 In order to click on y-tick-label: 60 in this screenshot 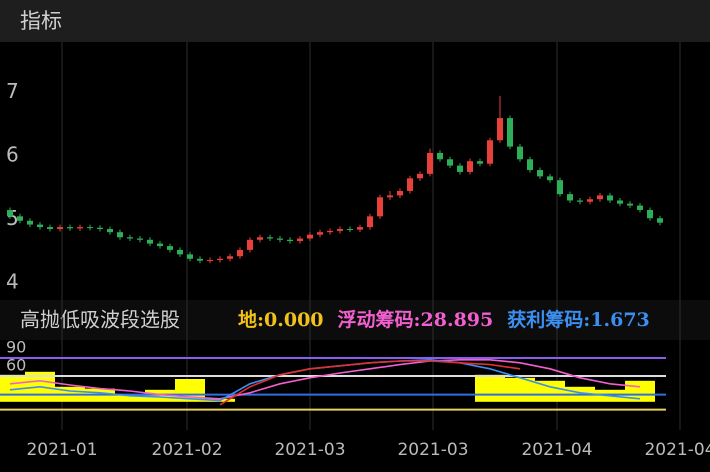, I will do `click(16, 364)`.